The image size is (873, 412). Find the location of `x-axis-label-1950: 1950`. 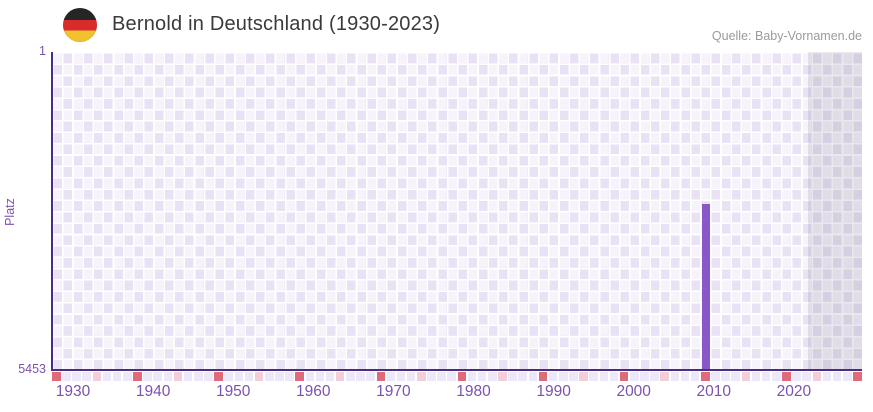

x-axis-label-1950: 1950 is located at coordinates (233, 391).